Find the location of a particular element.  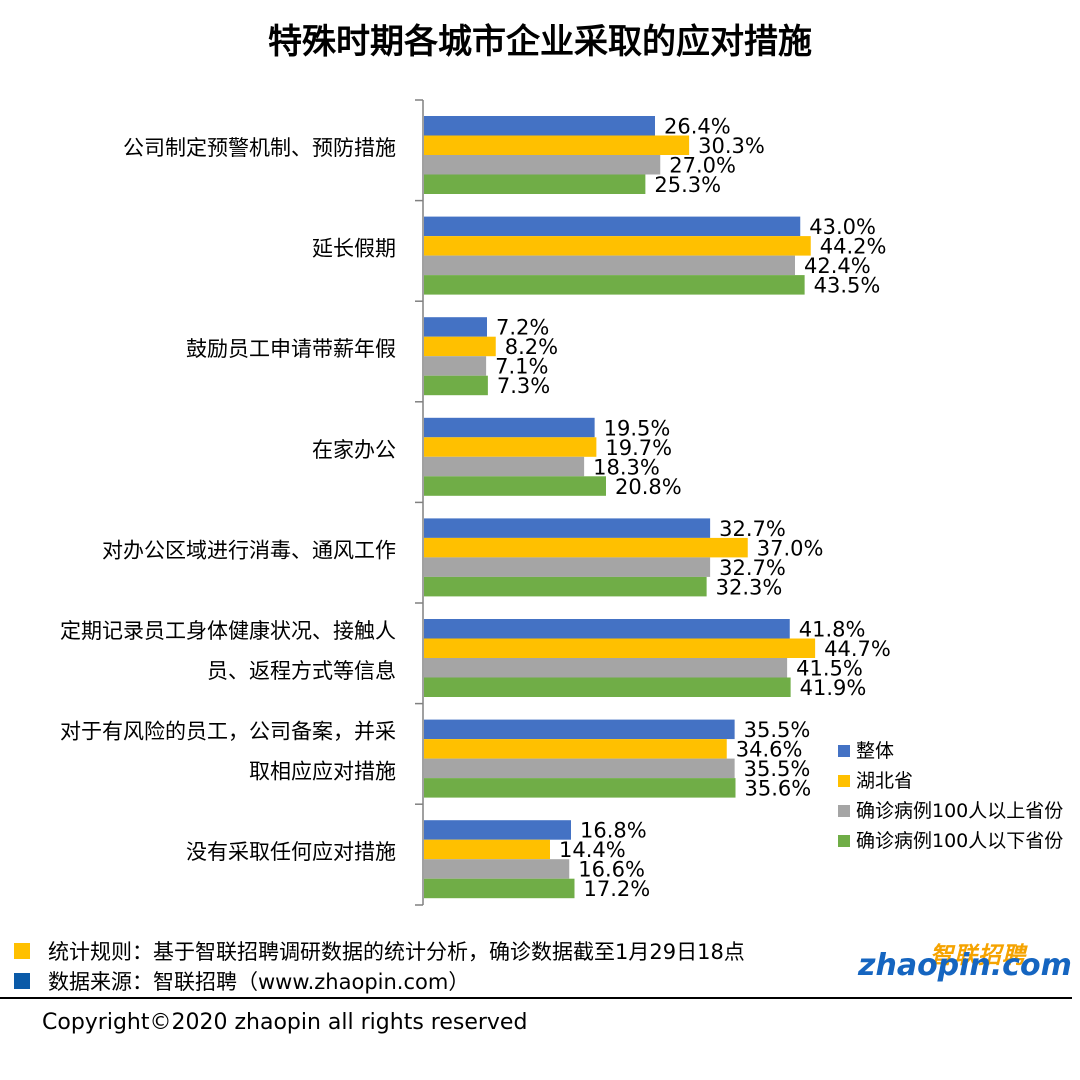

data-label: 25.3% is located at coordinates (687, 185).